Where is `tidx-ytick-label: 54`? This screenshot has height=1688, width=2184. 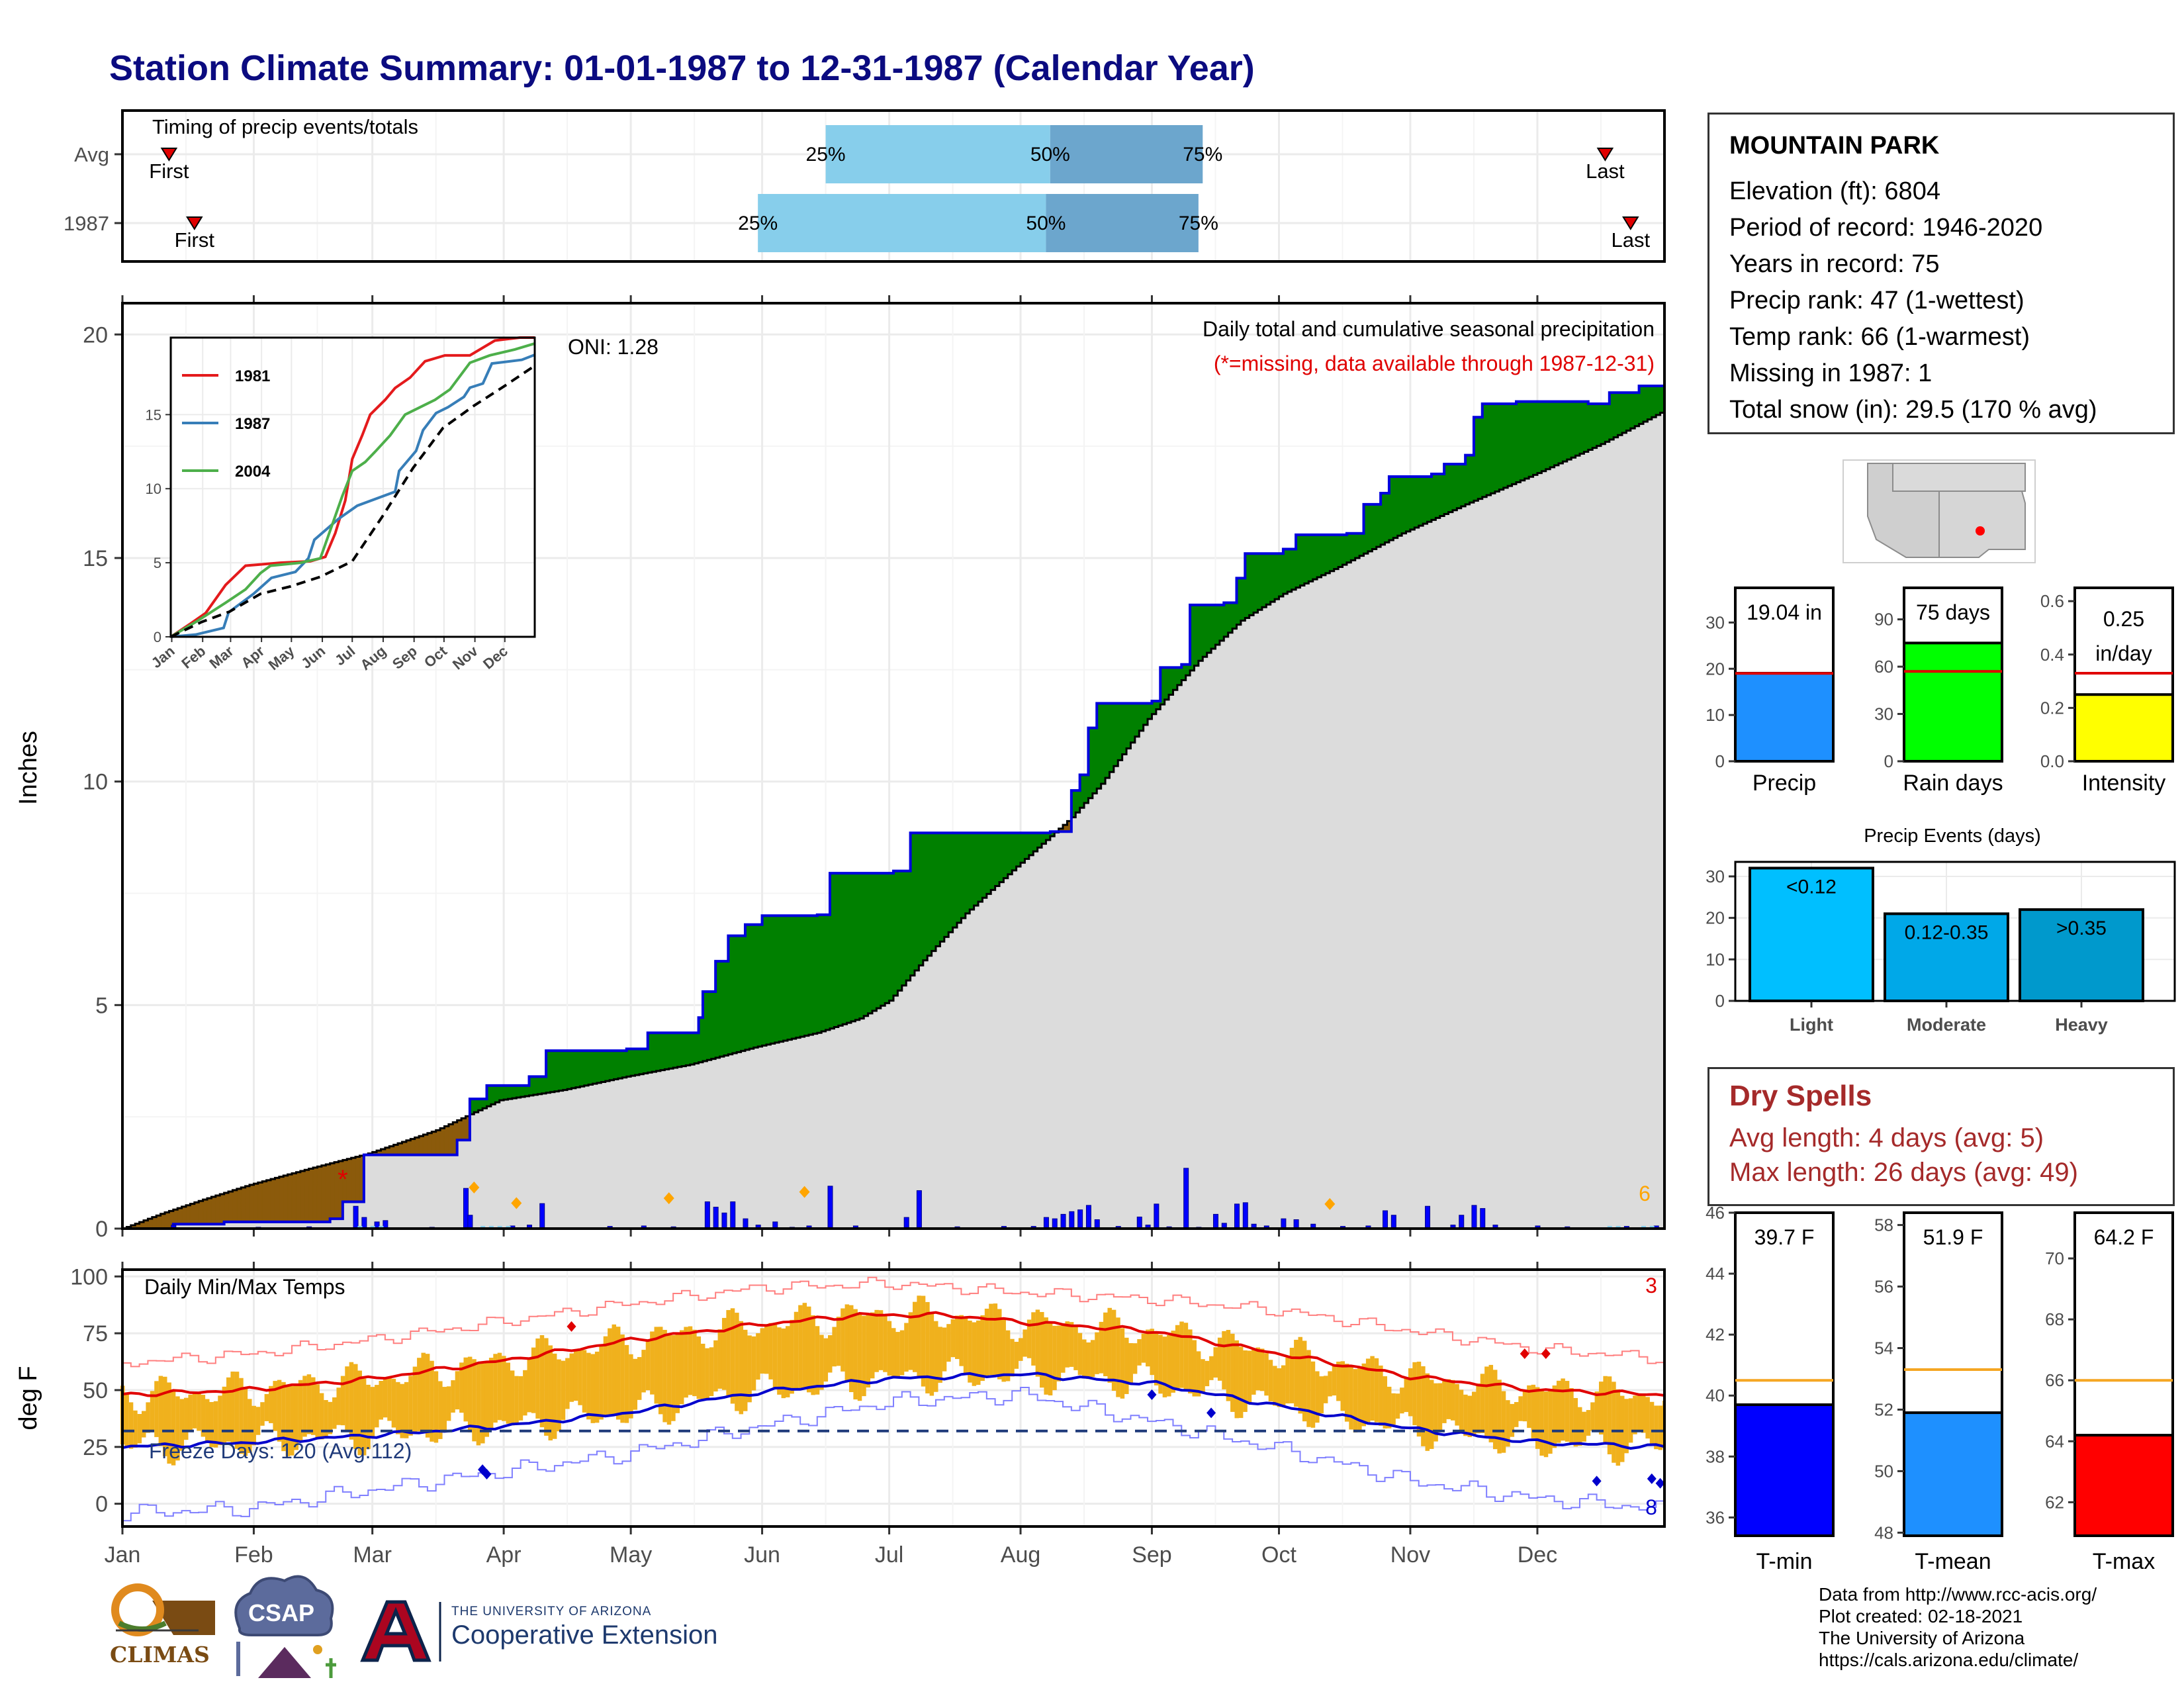
tidx-ytick-label: 54 is located at coordinates (1883, 1348).